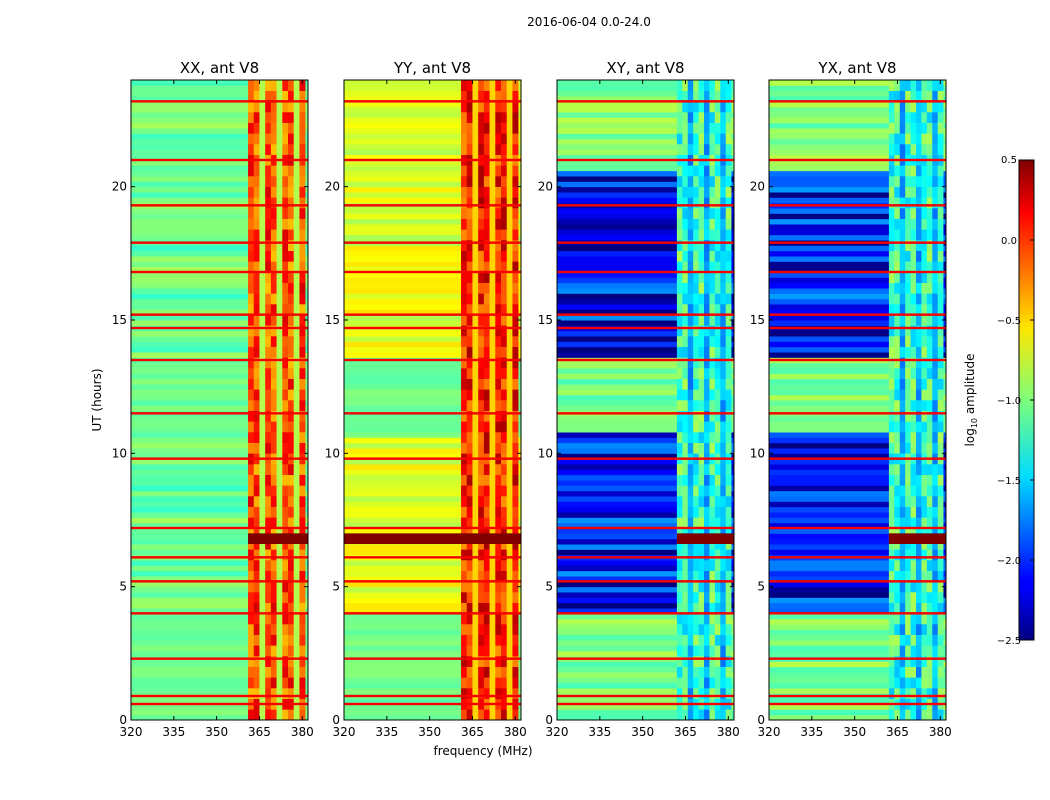 The image size is (1050, 800). Describe the element at coordinates (1009, 641) in the screenshot. I see `colorbar-tick-label: −2.5` at that location.